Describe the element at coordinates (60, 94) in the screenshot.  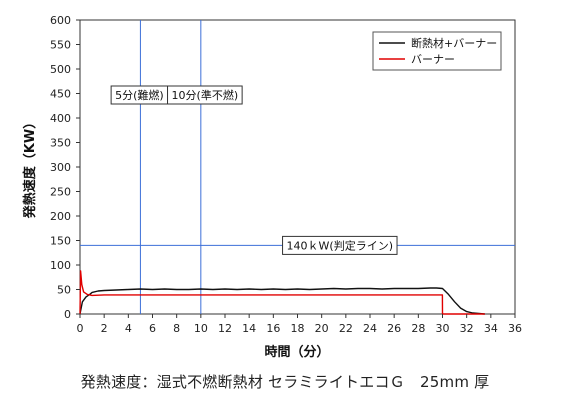
I see `y-tick-label: 450` at that location.